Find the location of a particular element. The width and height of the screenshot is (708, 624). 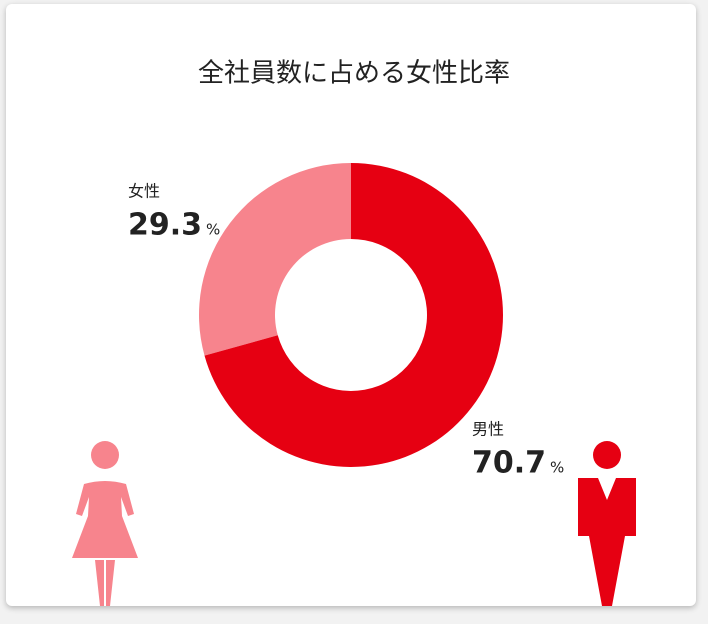

woman-icon is located at coordinates (105, 523).